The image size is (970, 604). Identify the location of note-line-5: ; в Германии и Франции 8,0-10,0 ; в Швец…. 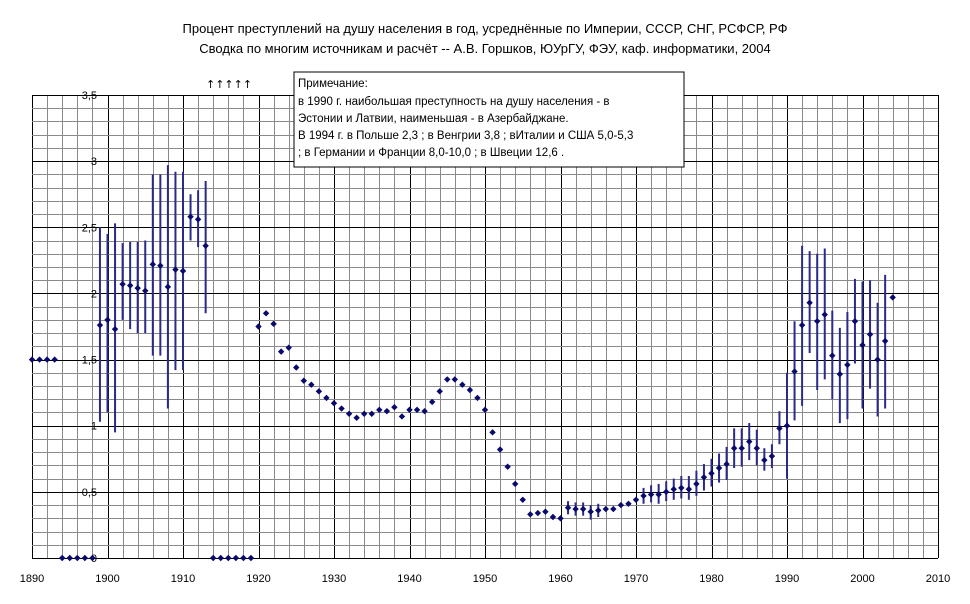
(431, 153).